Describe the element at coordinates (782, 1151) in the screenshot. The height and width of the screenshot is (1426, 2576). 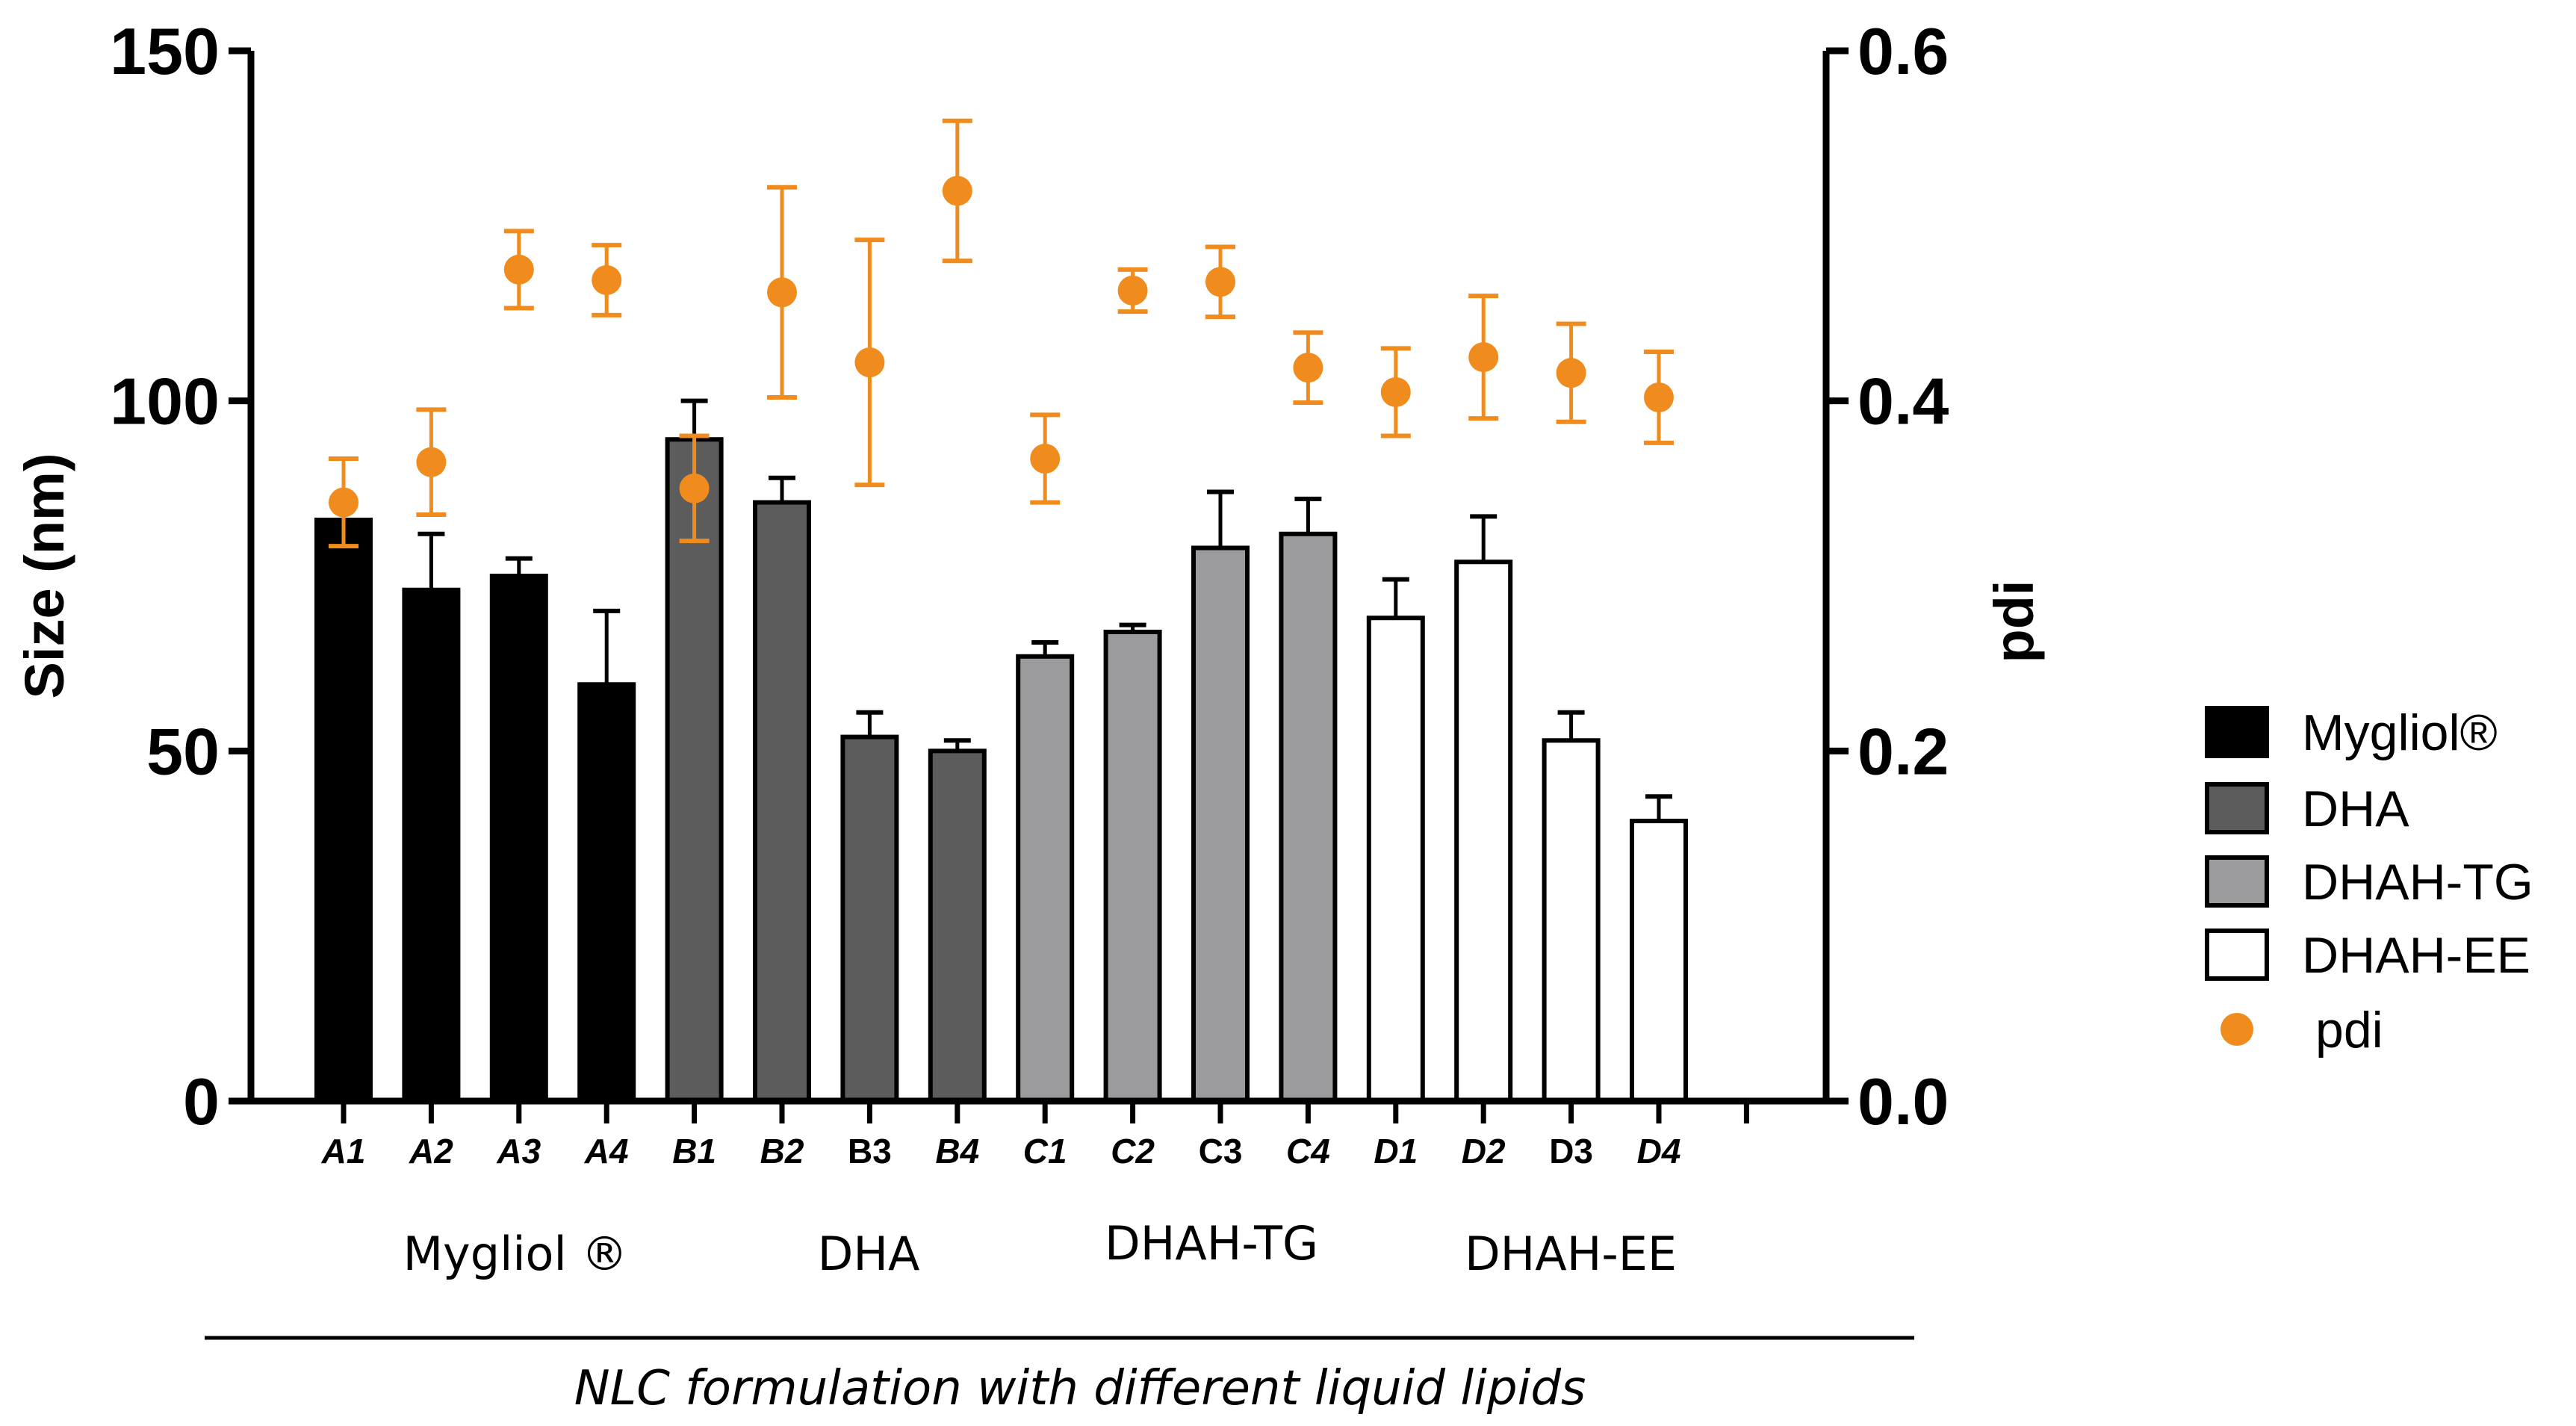
I see `x-tick-label-B2: B2` at that location.